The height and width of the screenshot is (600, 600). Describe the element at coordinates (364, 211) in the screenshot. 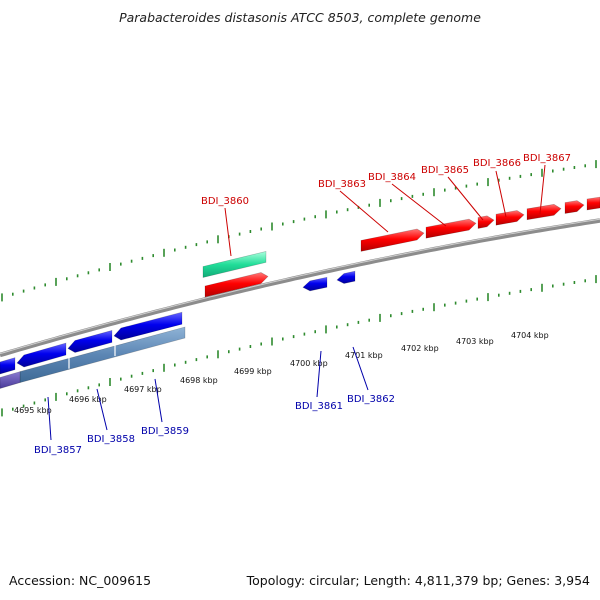

I see `bdi-3863-leader-line` at that location.